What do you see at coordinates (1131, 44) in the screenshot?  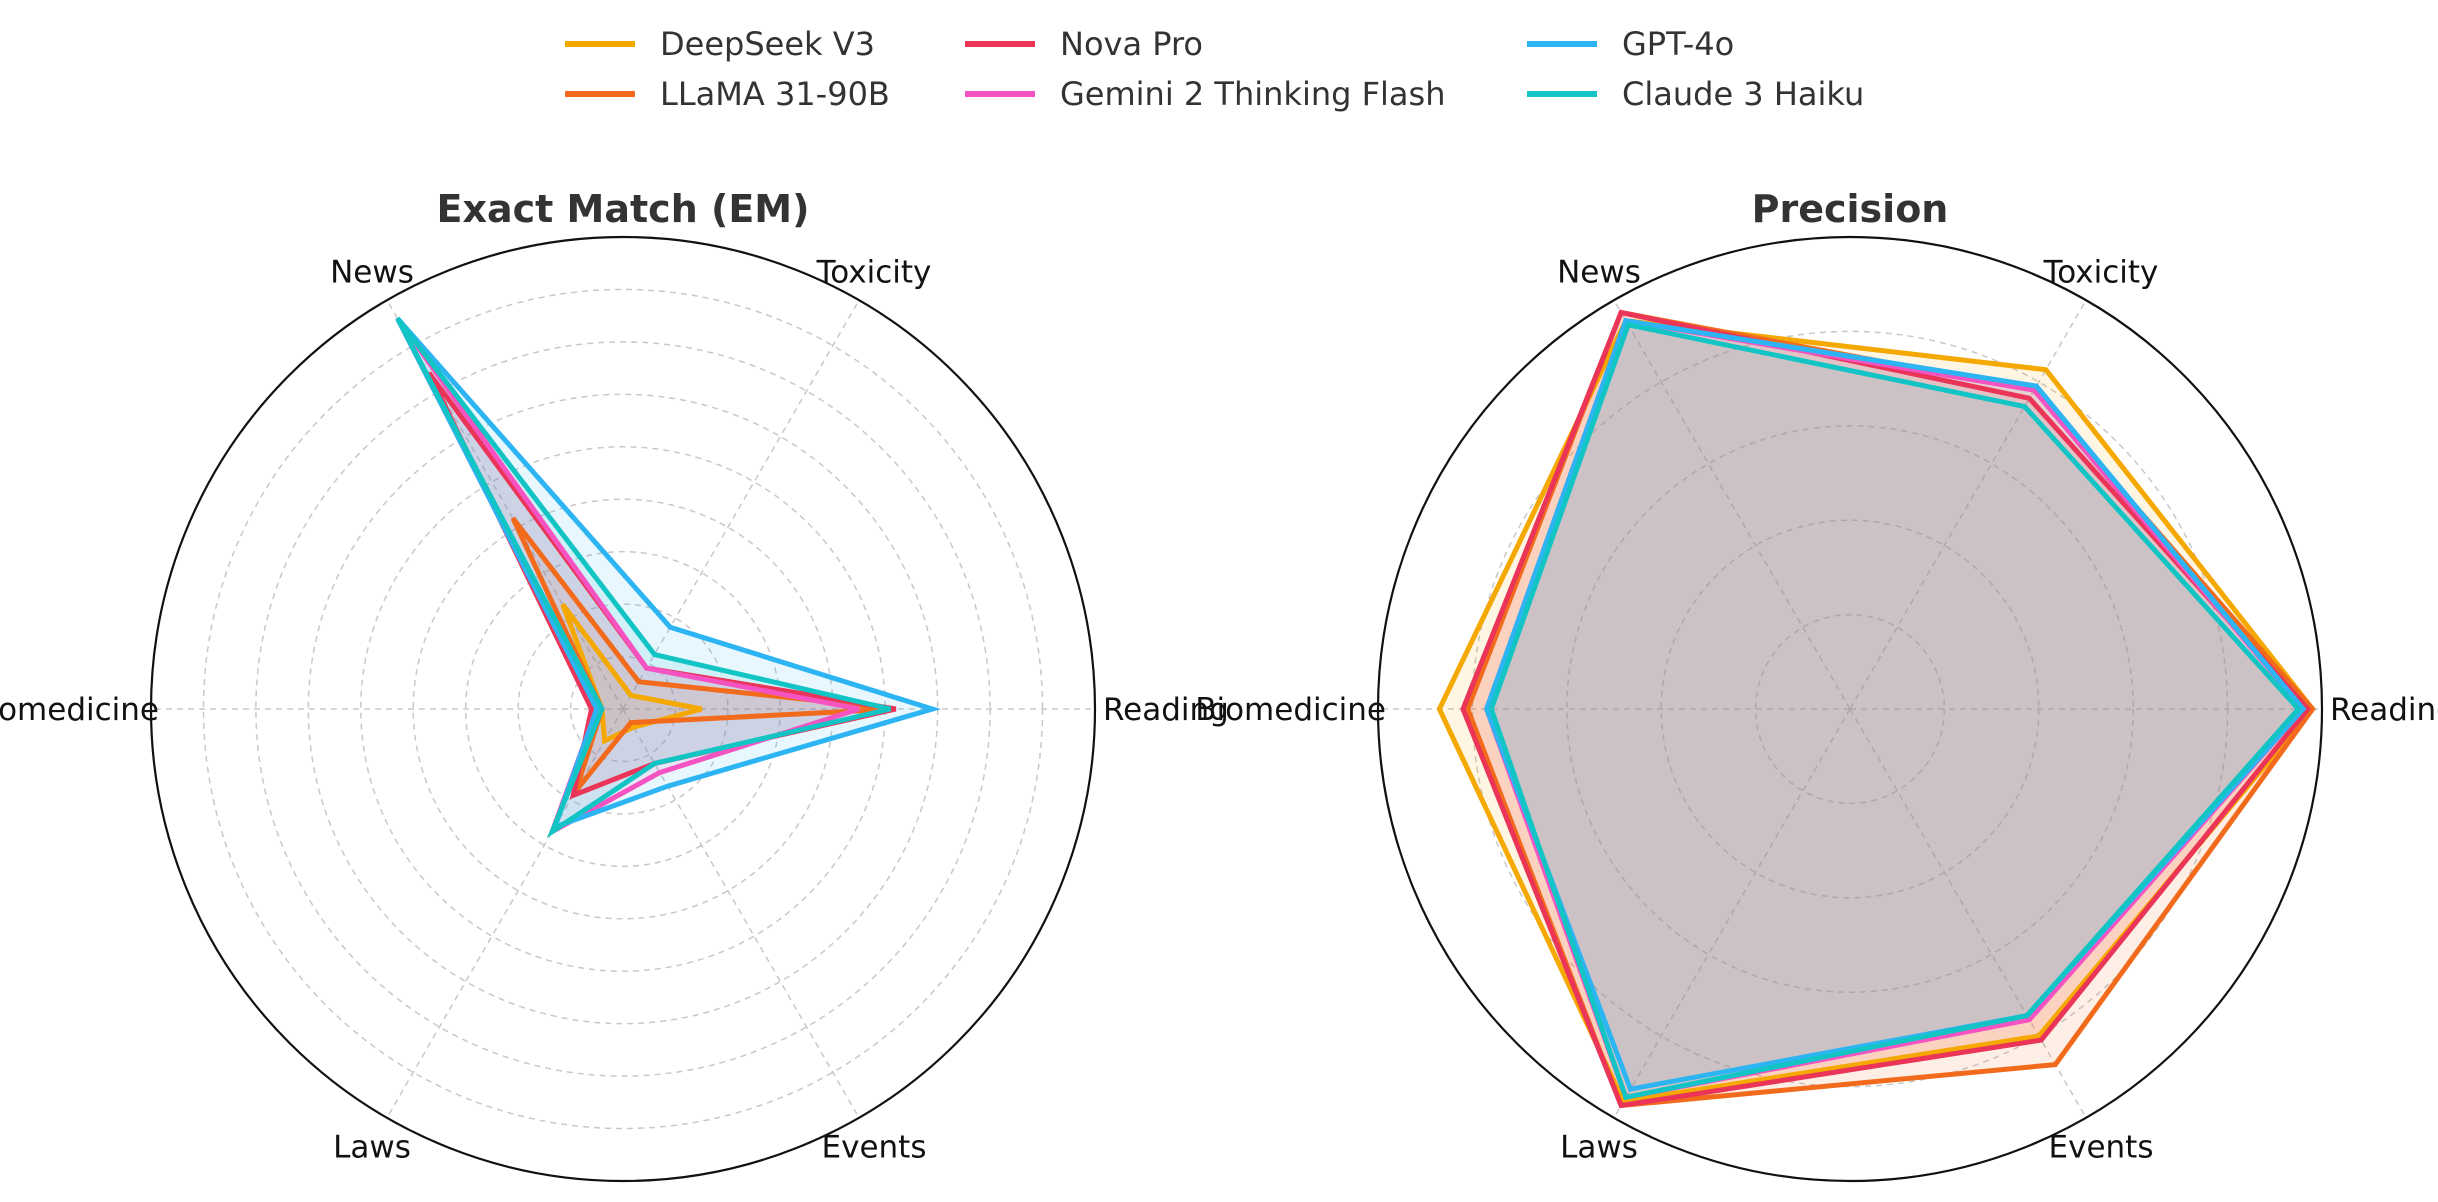 I see `legend-label: Nova Pro` at bounding box center [1131, 44].